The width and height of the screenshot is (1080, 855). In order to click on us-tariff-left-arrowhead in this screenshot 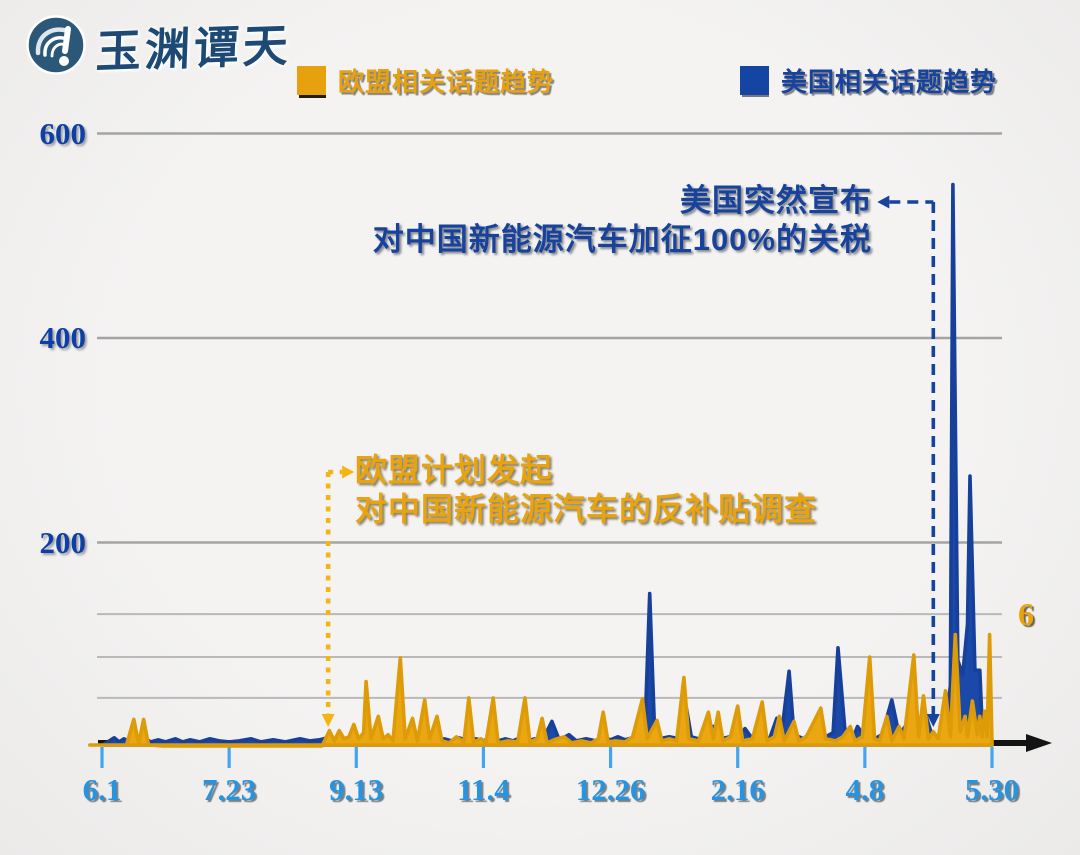, I will do `click(883, 202)`.